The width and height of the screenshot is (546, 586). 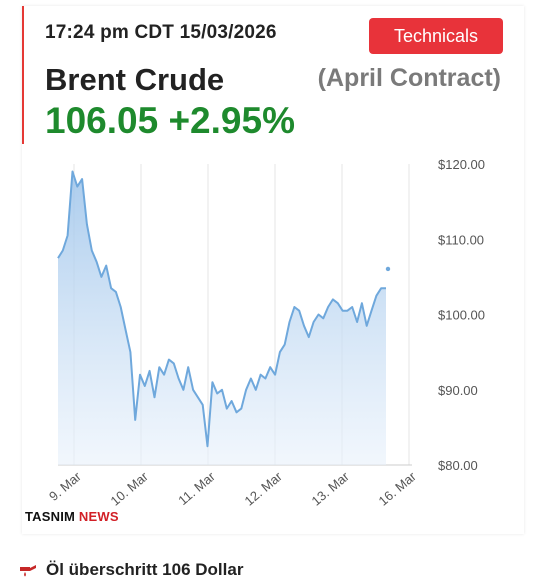 I want to click on price-quote: 106.05 +2.95%, so click(x=170, y=121).